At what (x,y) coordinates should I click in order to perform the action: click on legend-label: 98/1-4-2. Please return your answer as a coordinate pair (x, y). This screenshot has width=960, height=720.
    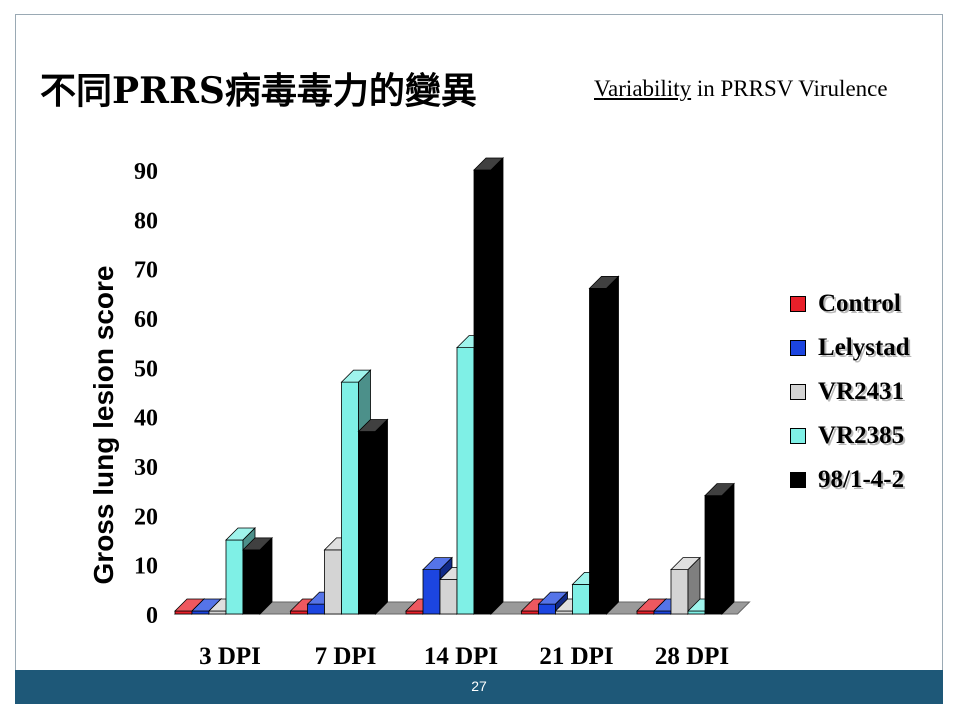
    Looking at the image, I should click on (861, 479).